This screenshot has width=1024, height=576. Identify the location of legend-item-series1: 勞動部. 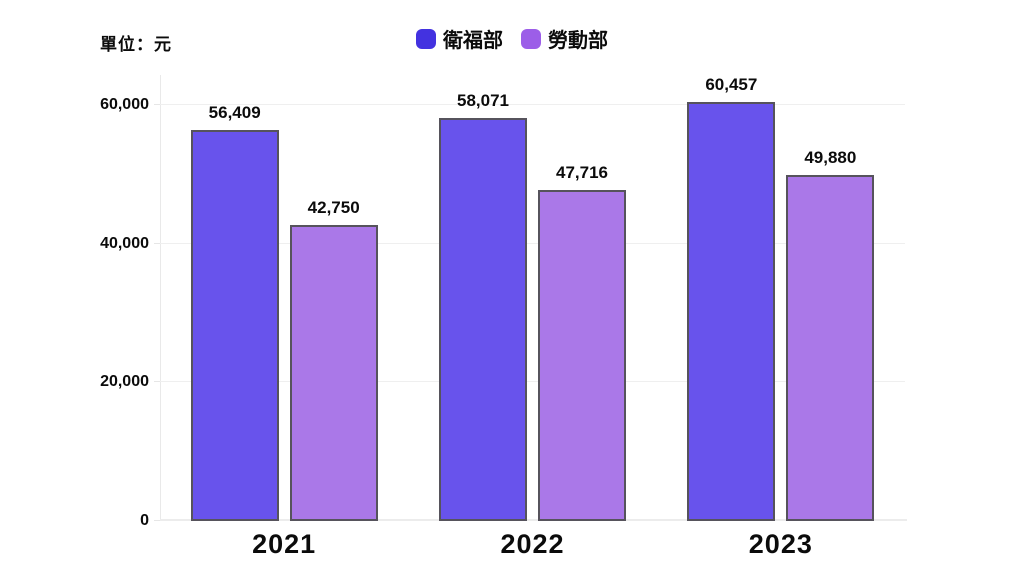
(564, 38).